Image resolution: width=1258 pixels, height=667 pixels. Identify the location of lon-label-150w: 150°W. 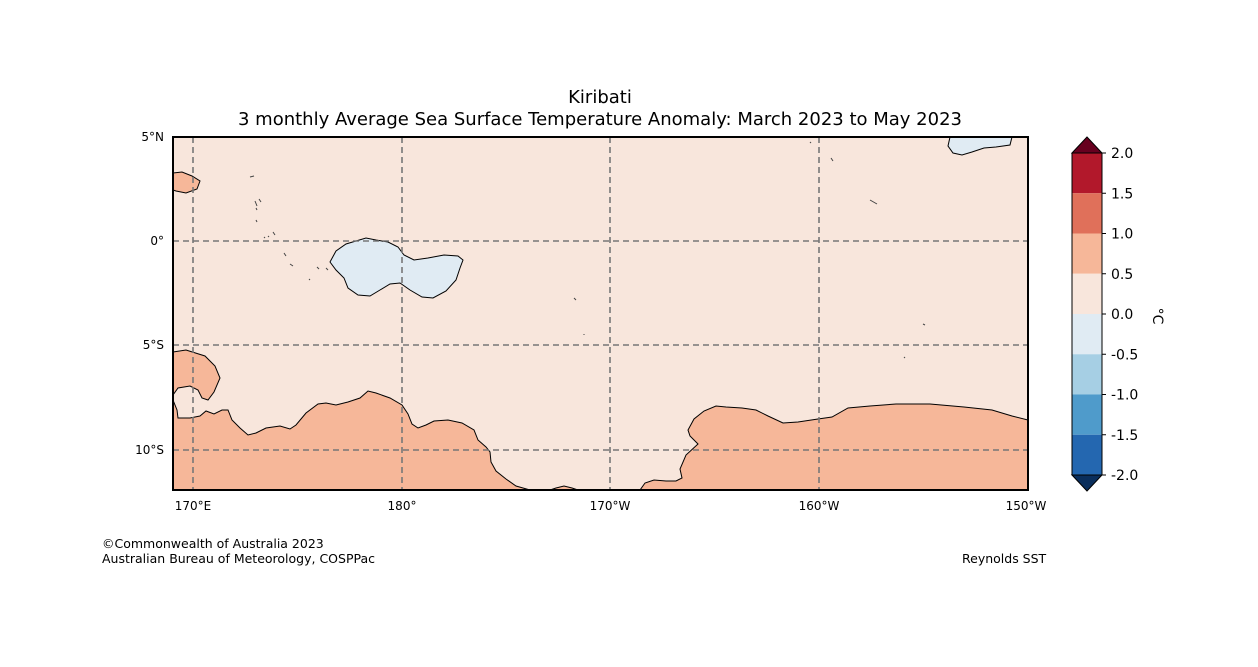
(1026, 506).